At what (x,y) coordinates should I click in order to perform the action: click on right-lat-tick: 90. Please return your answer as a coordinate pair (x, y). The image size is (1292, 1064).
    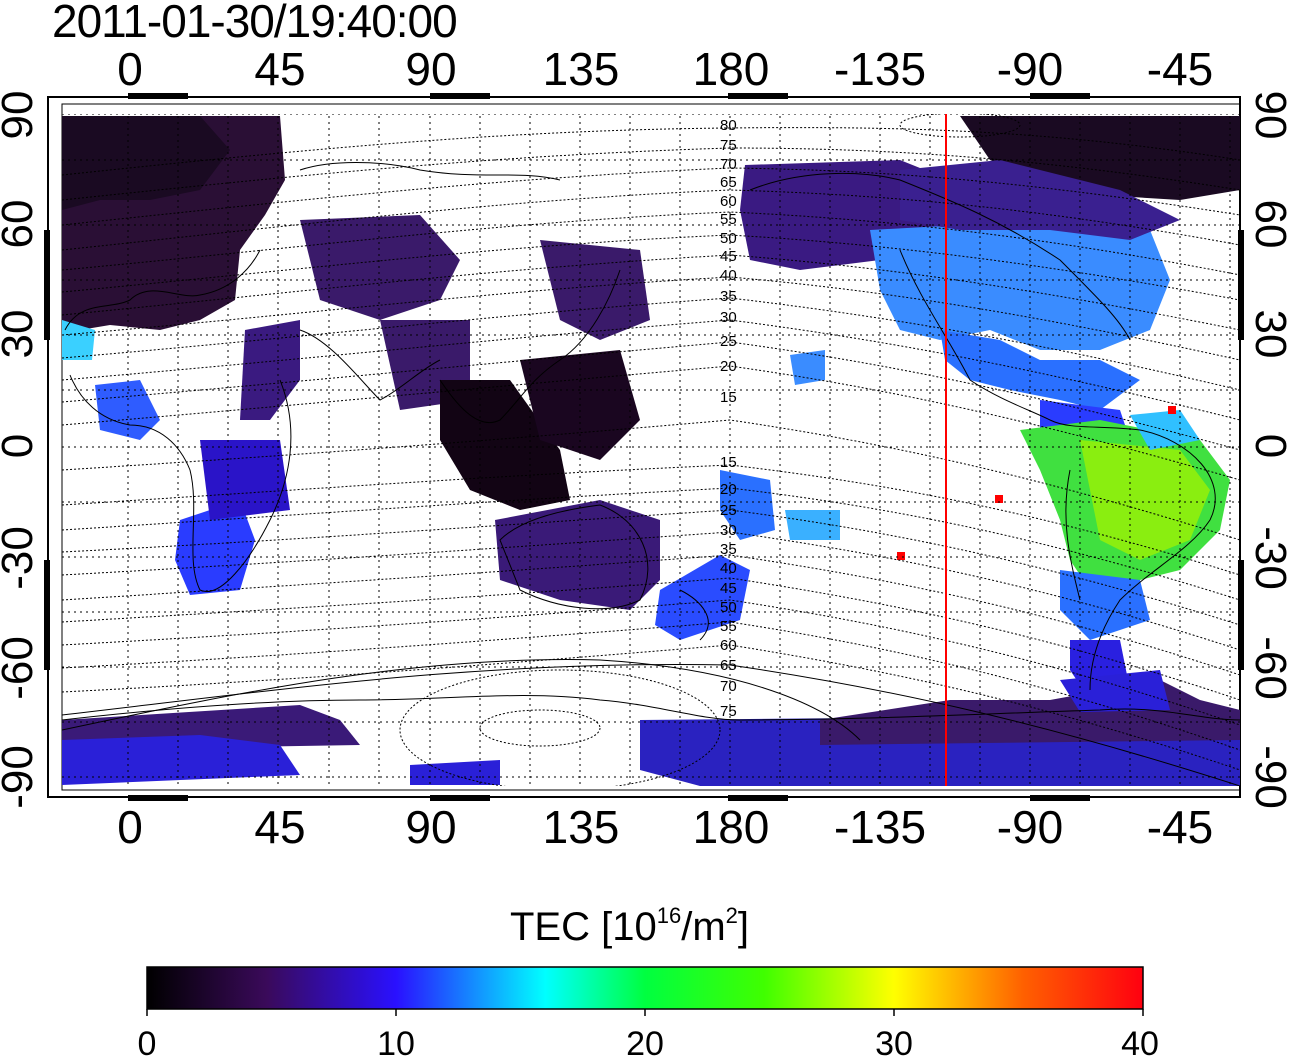
    Looking at the image, I should click on (1269, 115).